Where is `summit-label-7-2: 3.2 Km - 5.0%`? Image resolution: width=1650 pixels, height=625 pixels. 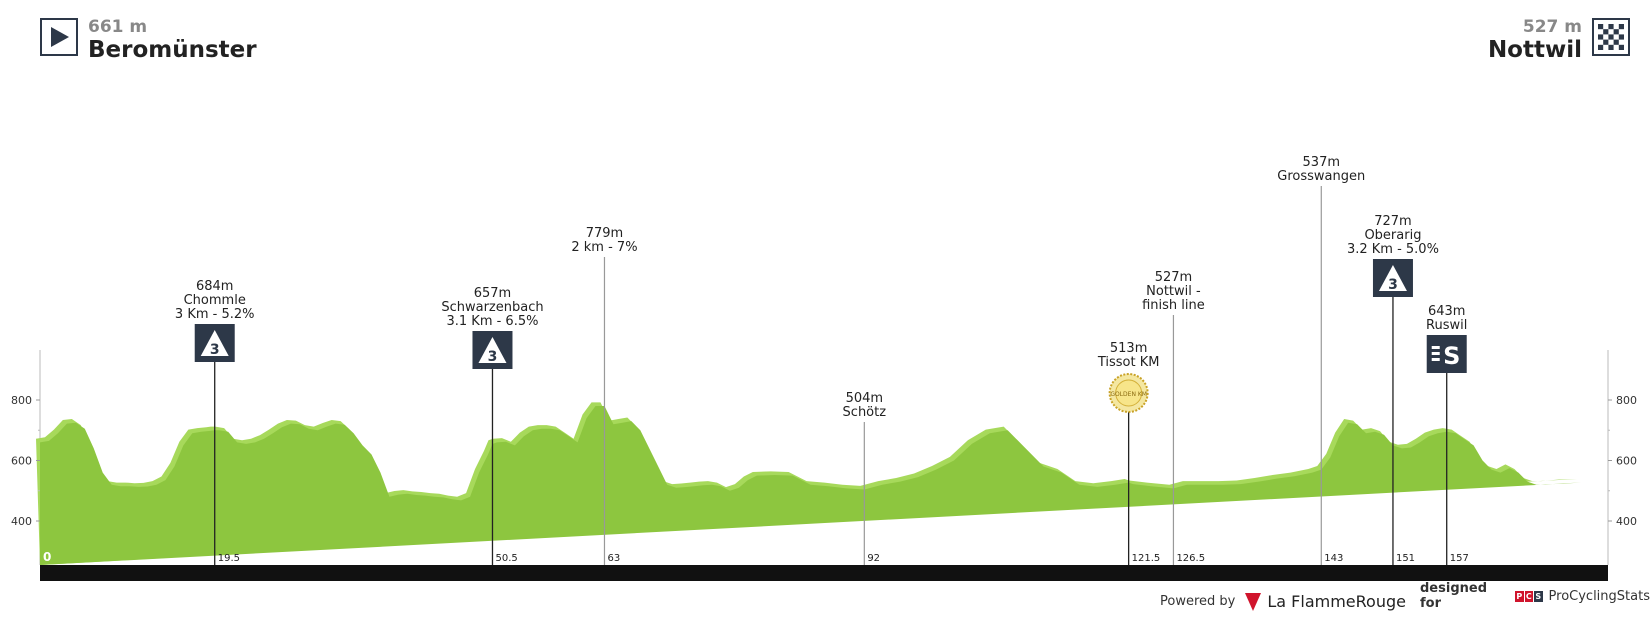 summit-label-7-2: 3.2 Km - 5.0% is located at coordinates (1393, 249).